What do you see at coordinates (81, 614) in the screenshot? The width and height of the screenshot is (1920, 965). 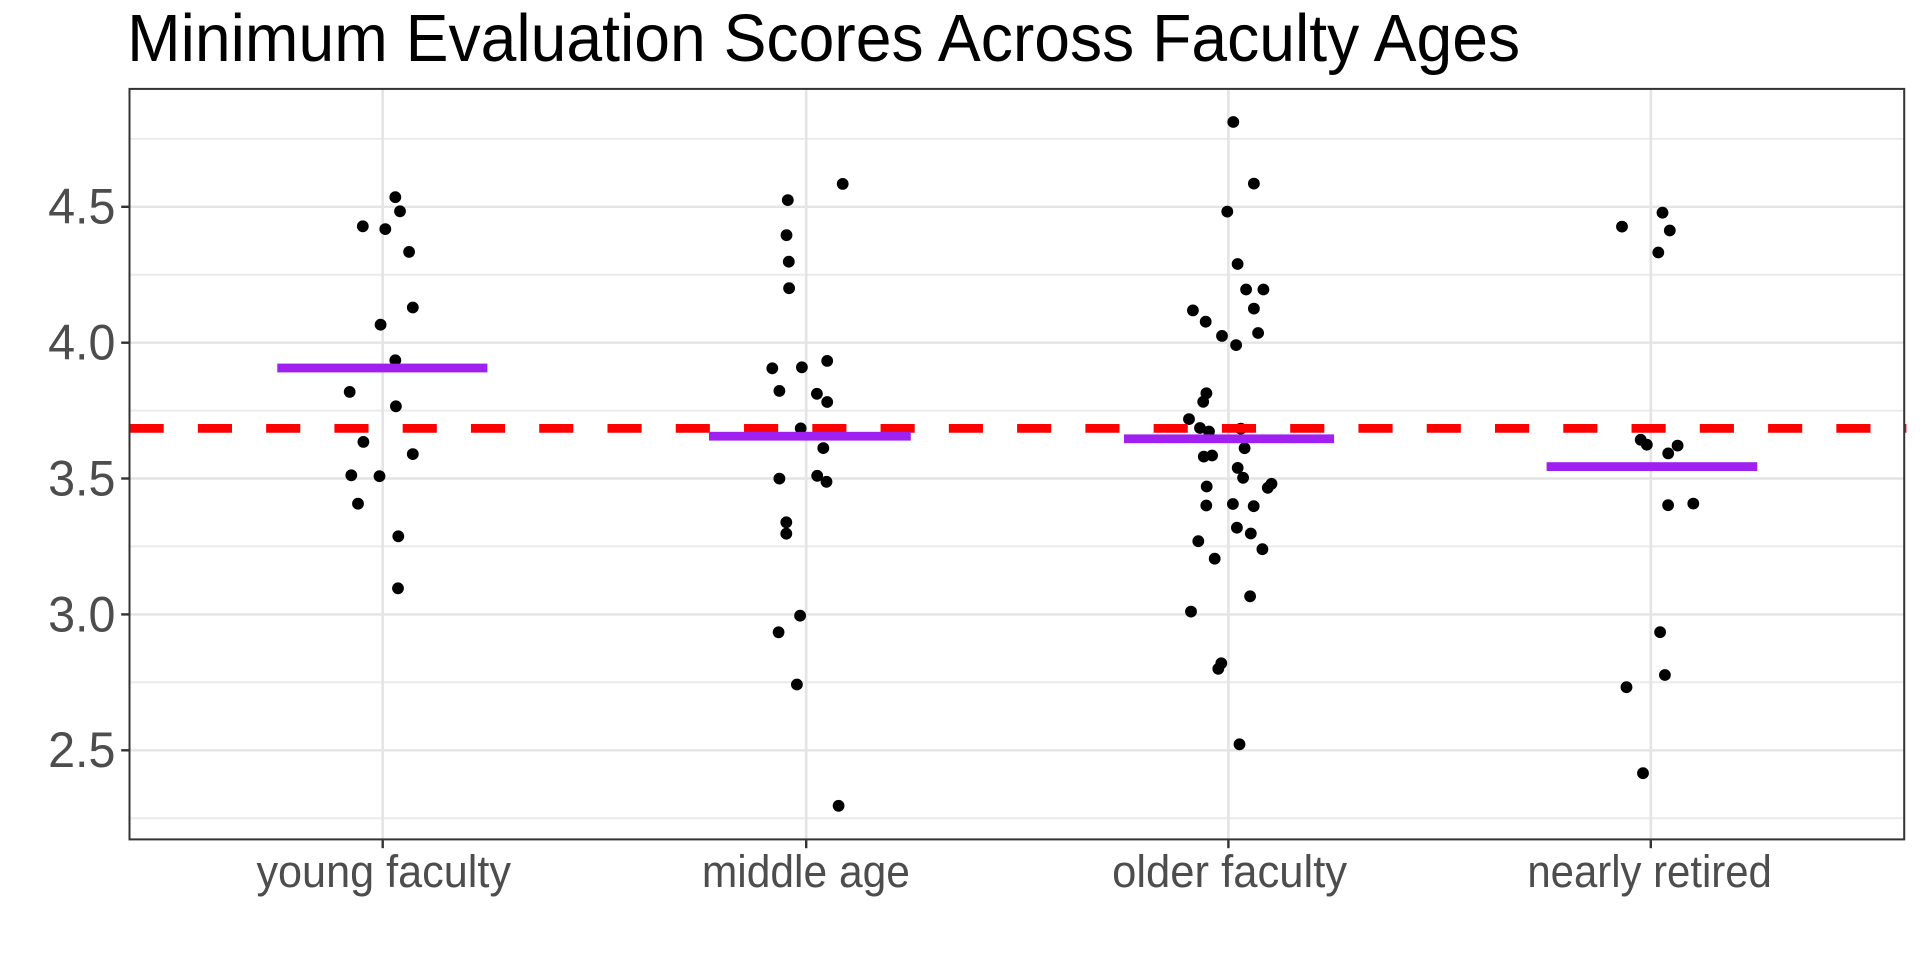 I see `svg-text: 3.0` at bounding box center [81, 614].